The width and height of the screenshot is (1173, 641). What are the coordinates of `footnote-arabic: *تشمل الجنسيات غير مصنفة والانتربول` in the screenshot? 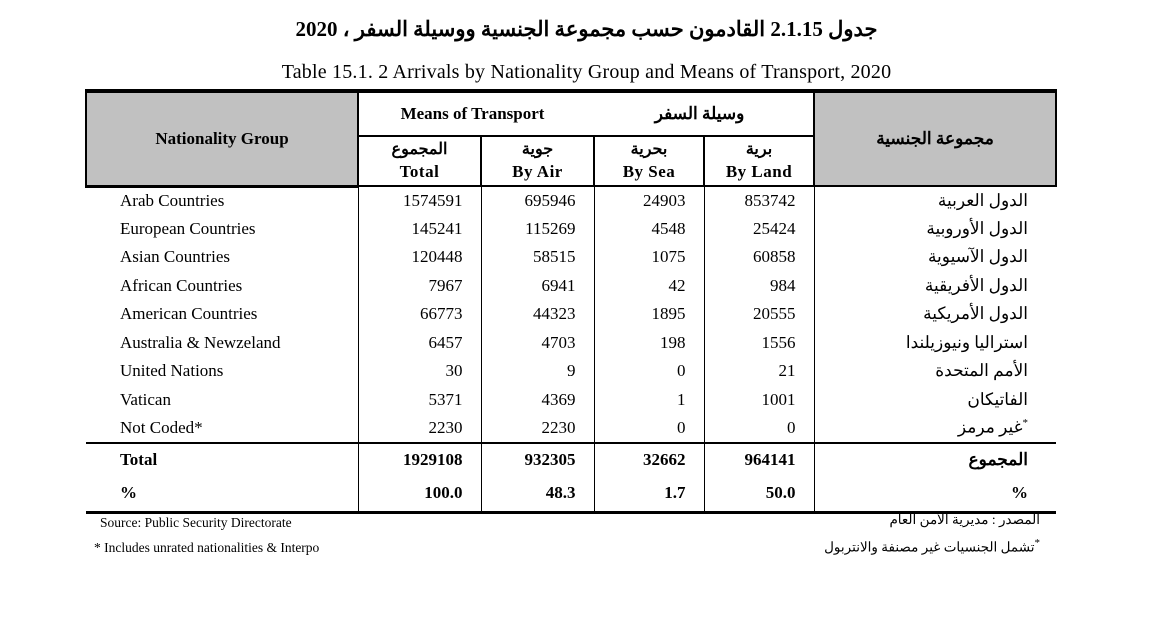 It's located at (932, 546).